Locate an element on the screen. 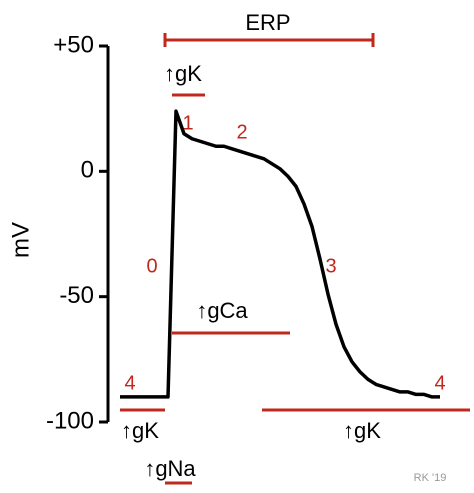 The height and width of the screenshot is (493, 474). signature: RK '19 is located at coordinates (430, 478).